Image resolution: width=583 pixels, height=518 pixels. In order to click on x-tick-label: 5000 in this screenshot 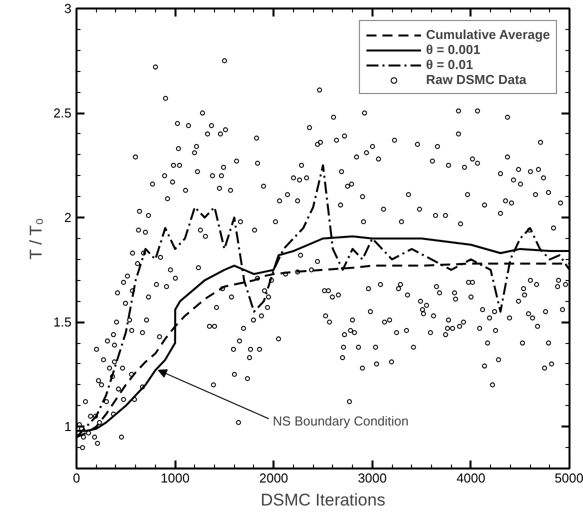, I will do `click(568, 478)`.